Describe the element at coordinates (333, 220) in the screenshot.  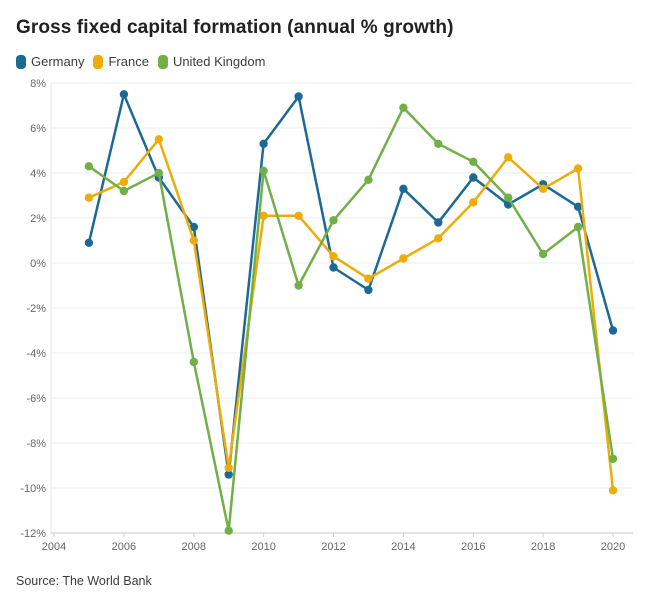
I see `data-point-united-kingdom-2012` at that location.